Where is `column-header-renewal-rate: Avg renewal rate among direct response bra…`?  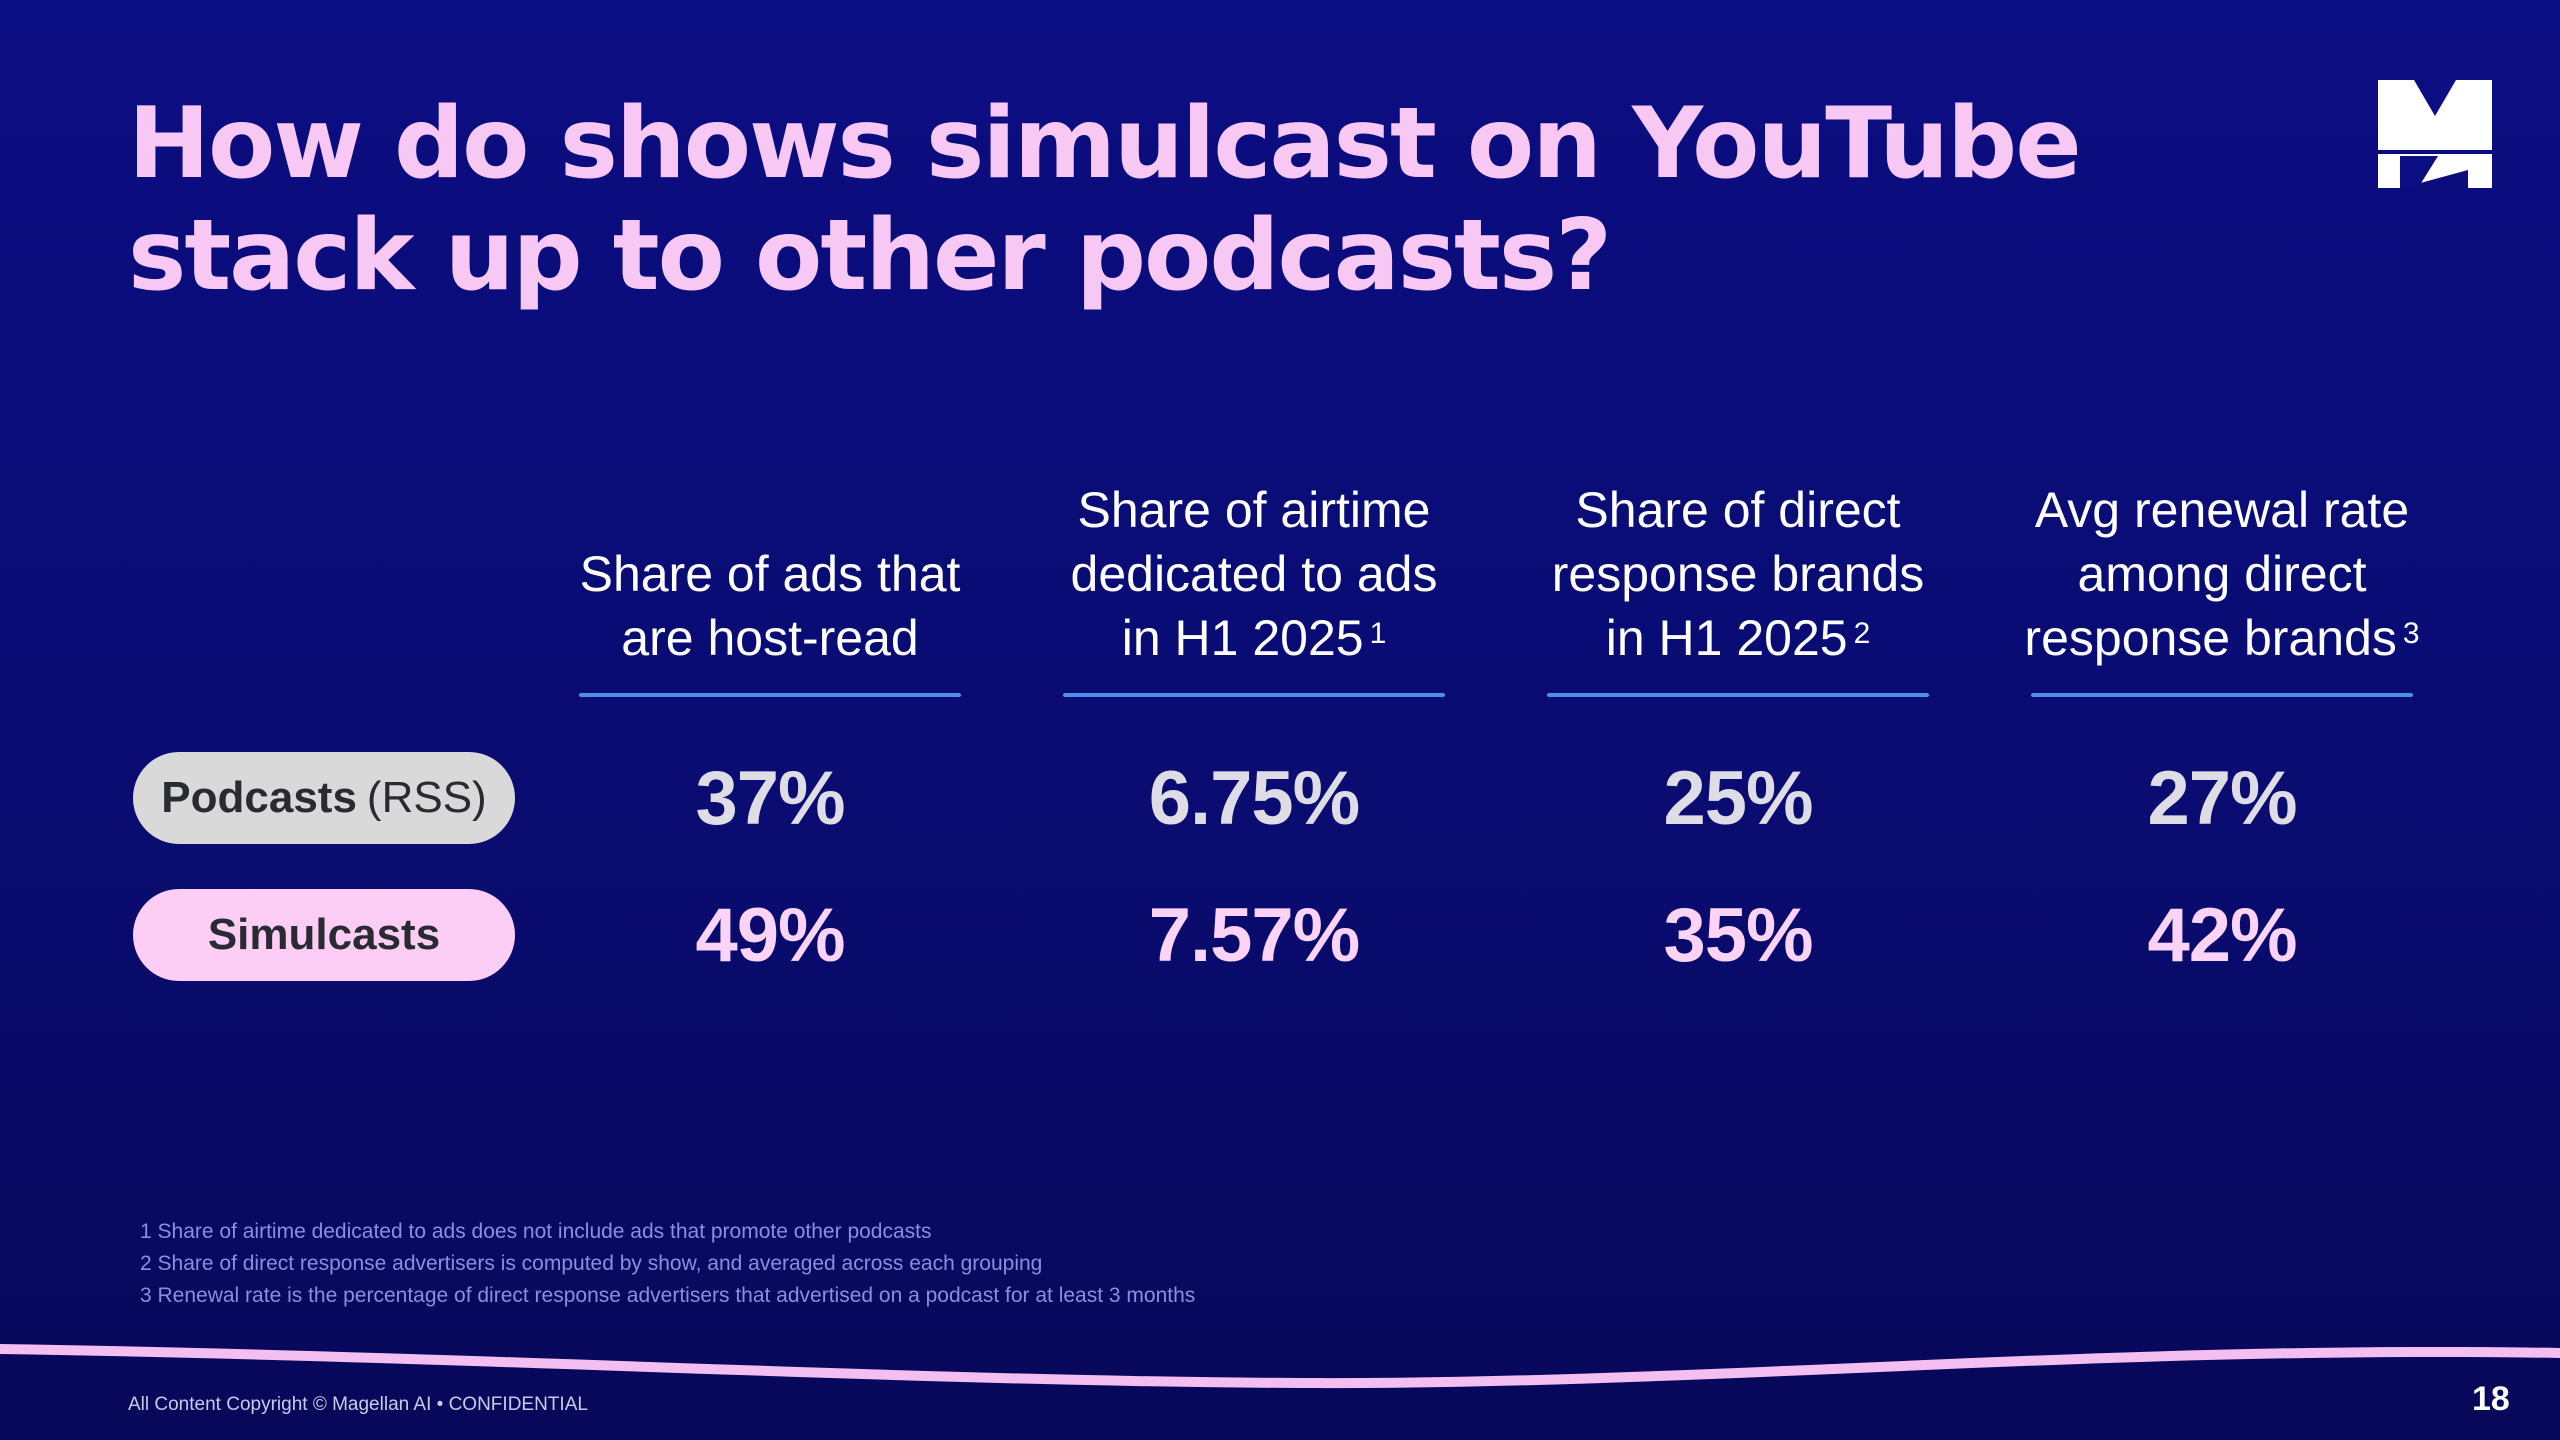 column-header-renewal-rate: Avg renewal rate among direct response bra… is located at coordinates (2222, 574).